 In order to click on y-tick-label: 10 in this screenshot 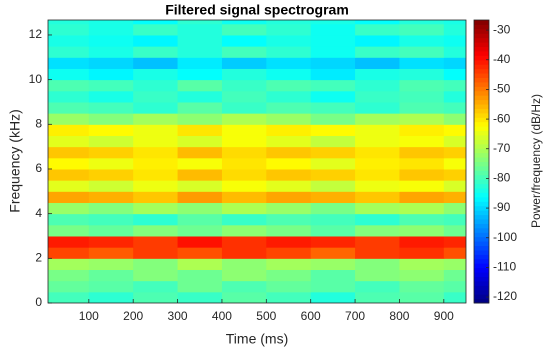, I will do `click(36, 79)`.